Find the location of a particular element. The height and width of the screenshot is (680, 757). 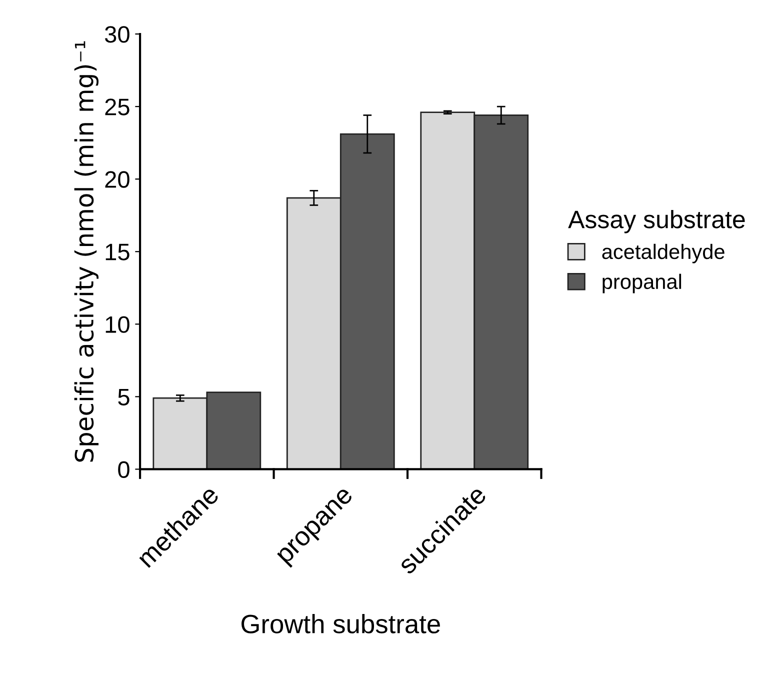

x-axis-title: Growth substrate is located at coordinates (341, 624).